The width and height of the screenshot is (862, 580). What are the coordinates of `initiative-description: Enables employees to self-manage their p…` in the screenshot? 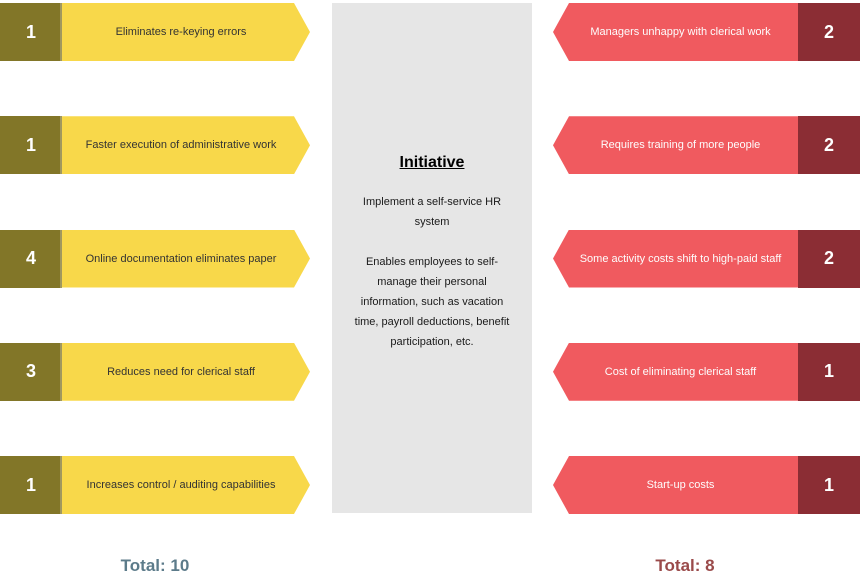 It's located at (432, 302).